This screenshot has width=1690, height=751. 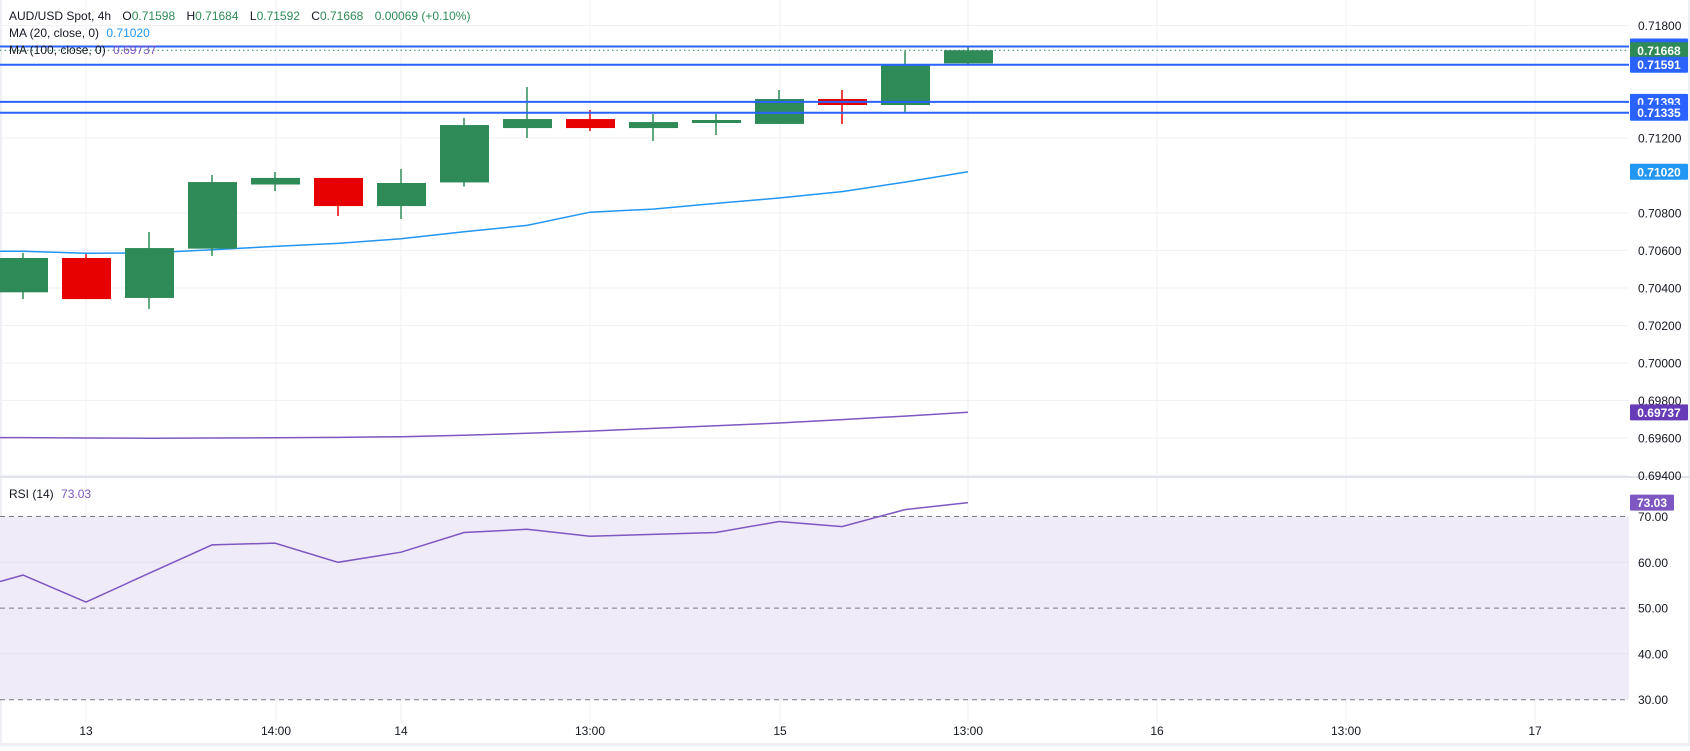 What do you see at coordinates (274, 16) in the screenshot?
I see `ohlc-low: L0.71592` at bounding box center [274, 16].